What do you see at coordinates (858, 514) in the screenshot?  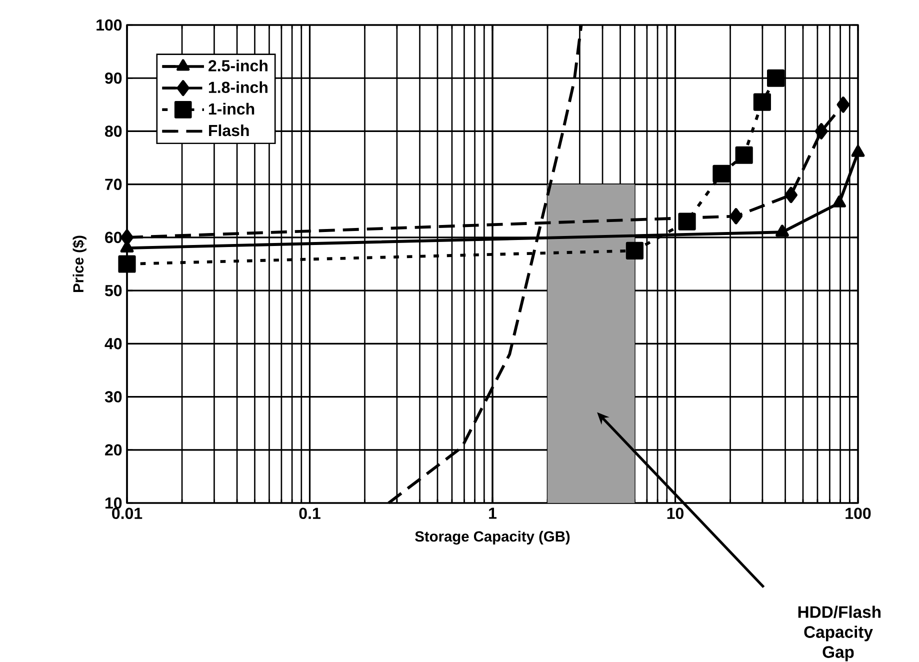 I see `x-tick-label: 100` at bounding box center [858, 514].